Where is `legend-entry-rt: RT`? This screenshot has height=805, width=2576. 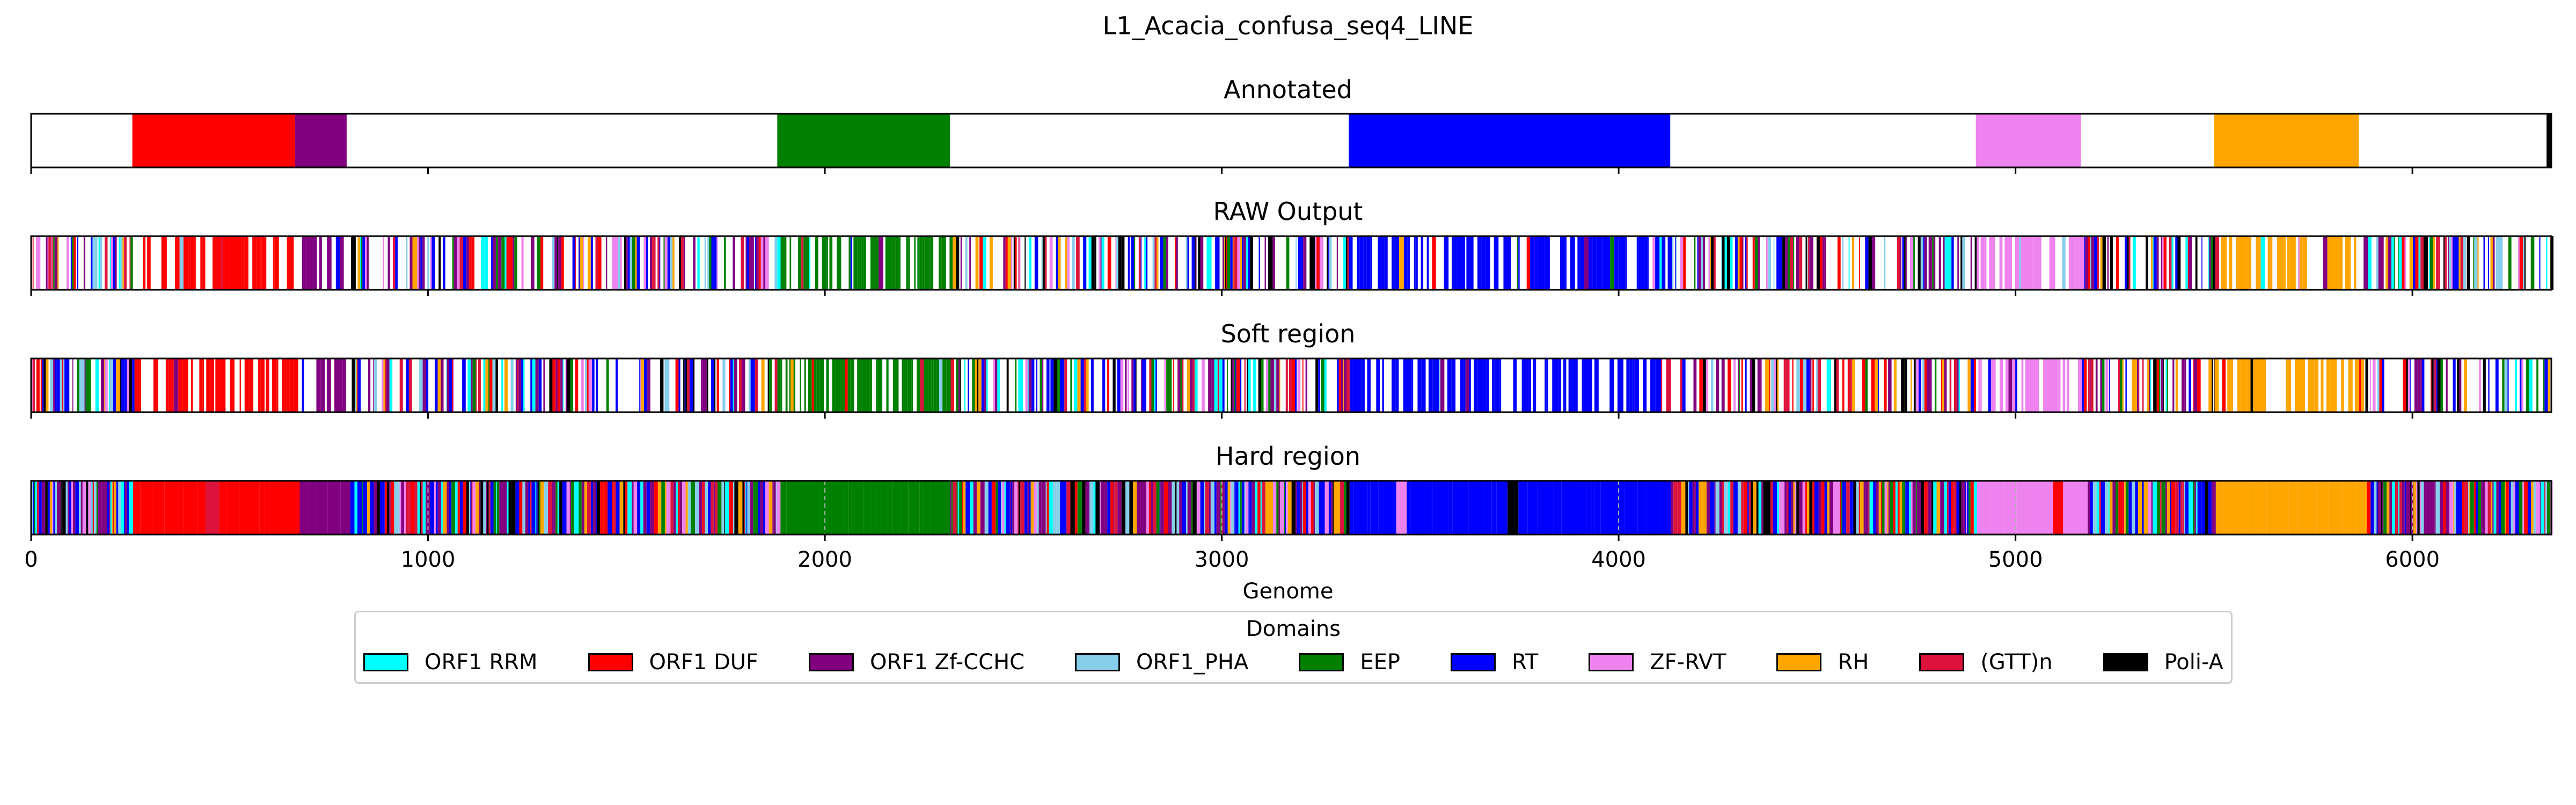
legend-entry-rt: RT is located at coordinates (1494, 662).